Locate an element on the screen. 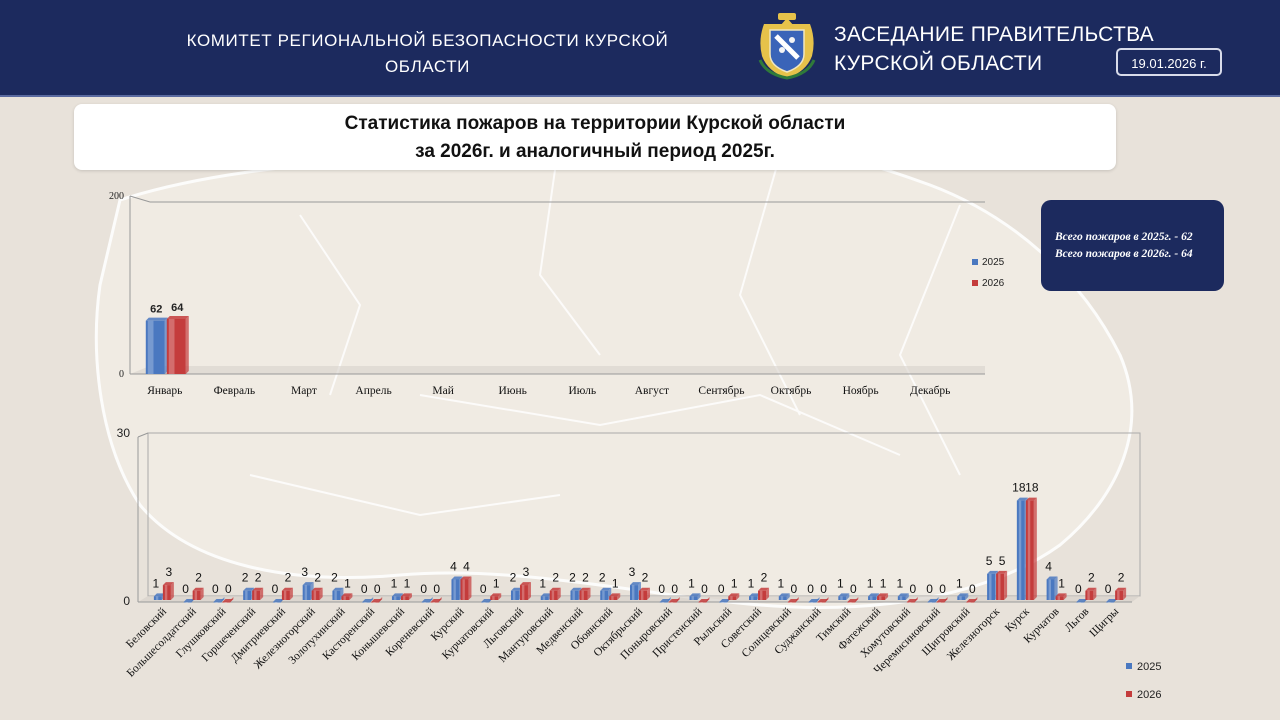 The width and height of the screenshot is (1280, 720). chart2-legend-label: 2026 is located at coordinates (1149, 695).